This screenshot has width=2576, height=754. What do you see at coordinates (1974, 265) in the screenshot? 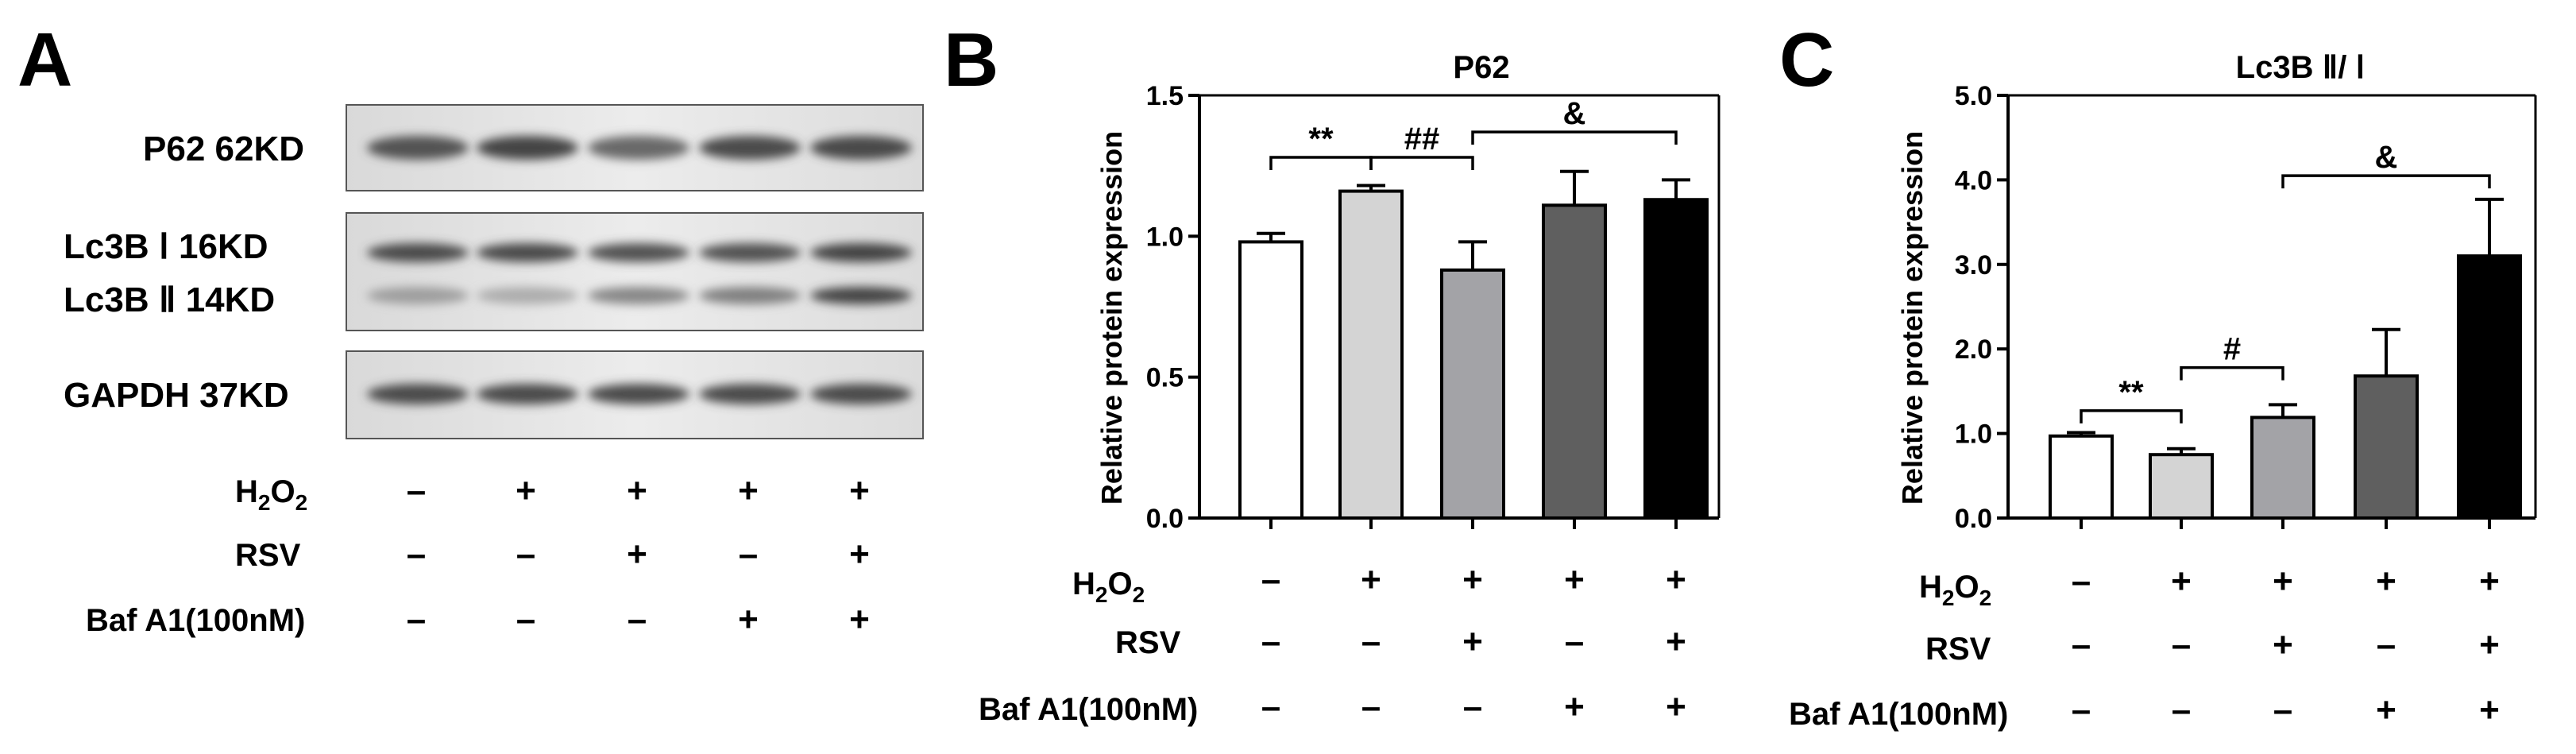
I see `y-tick-label: 3.0` at bounding box center [1974, 265].